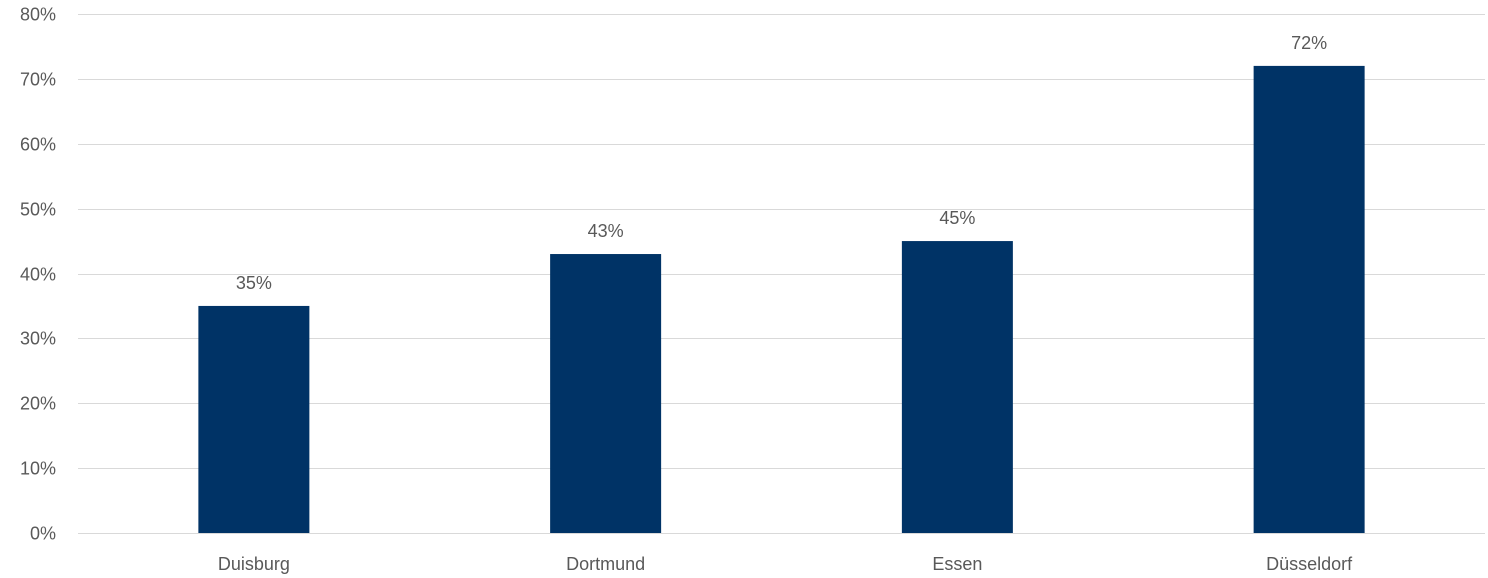 This screenshot has width=1488, height=578. Describe the element at coordinates (38, 404) in the screenshot. I see `y-tick-label: 20%` at that location.